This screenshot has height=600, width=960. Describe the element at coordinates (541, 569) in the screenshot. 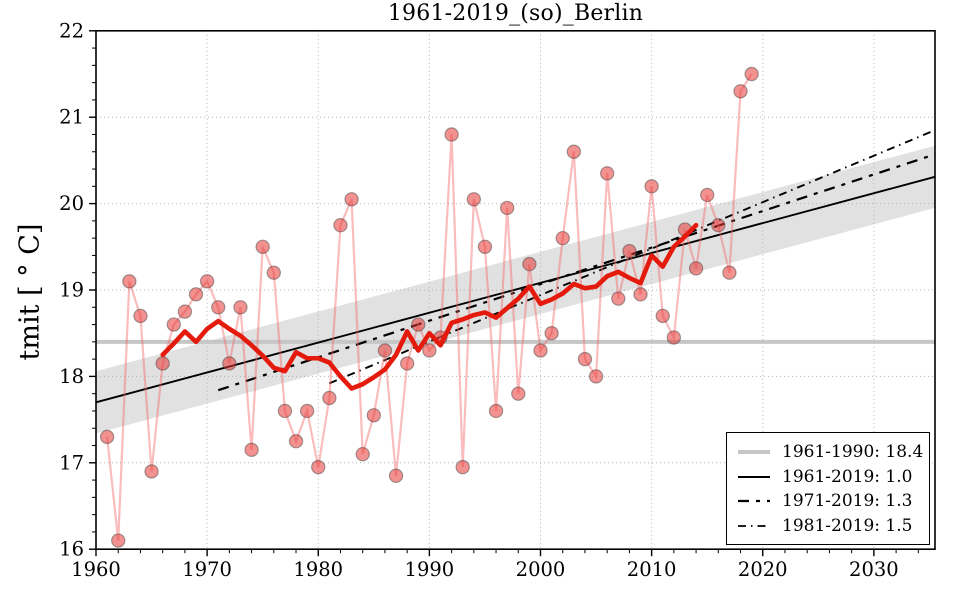

I see `x-tick-label: 2000` at that location.